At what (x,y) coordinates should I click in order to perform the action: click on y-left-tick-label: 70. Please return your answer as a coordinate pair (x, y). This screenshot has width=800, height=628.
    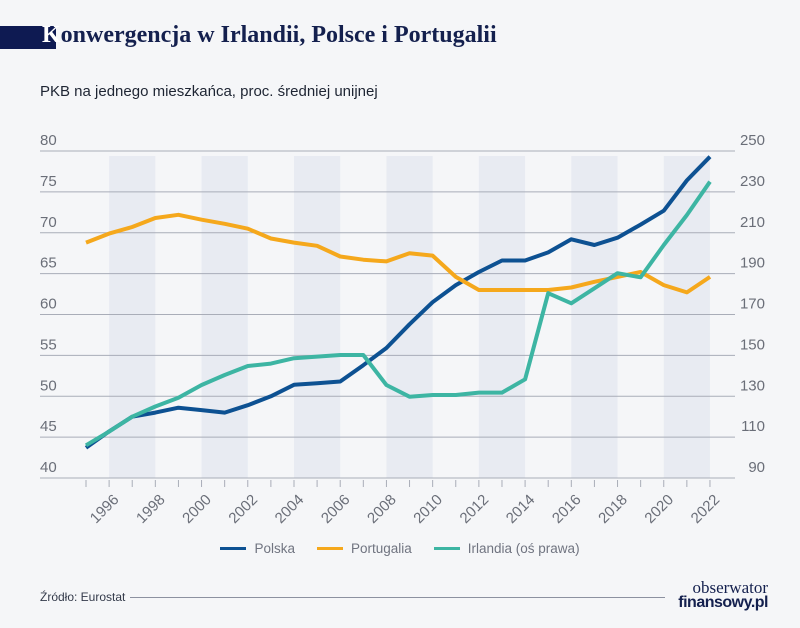
    Looking at the image, I should click on (48, 222).